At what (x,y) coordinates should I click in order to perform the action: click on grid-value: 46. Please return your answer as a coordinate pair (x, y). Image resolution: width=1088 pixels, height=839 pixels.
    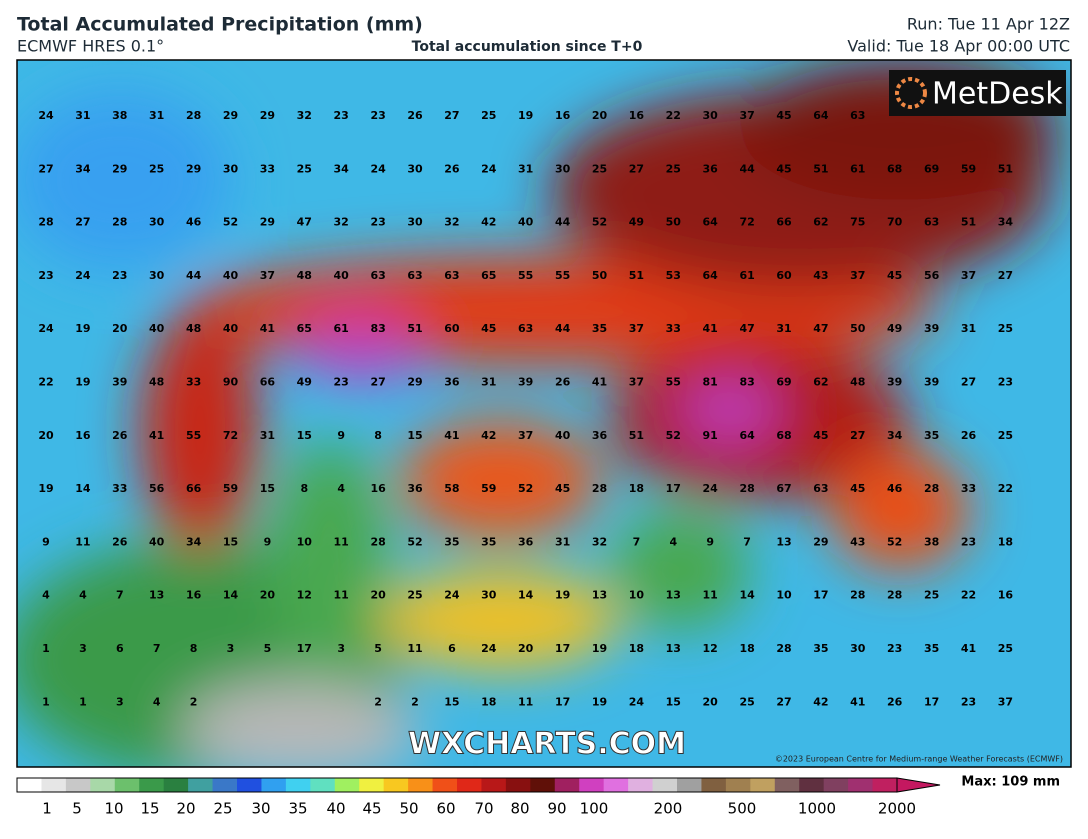
    Looking at the image, I should click on (194, 222).